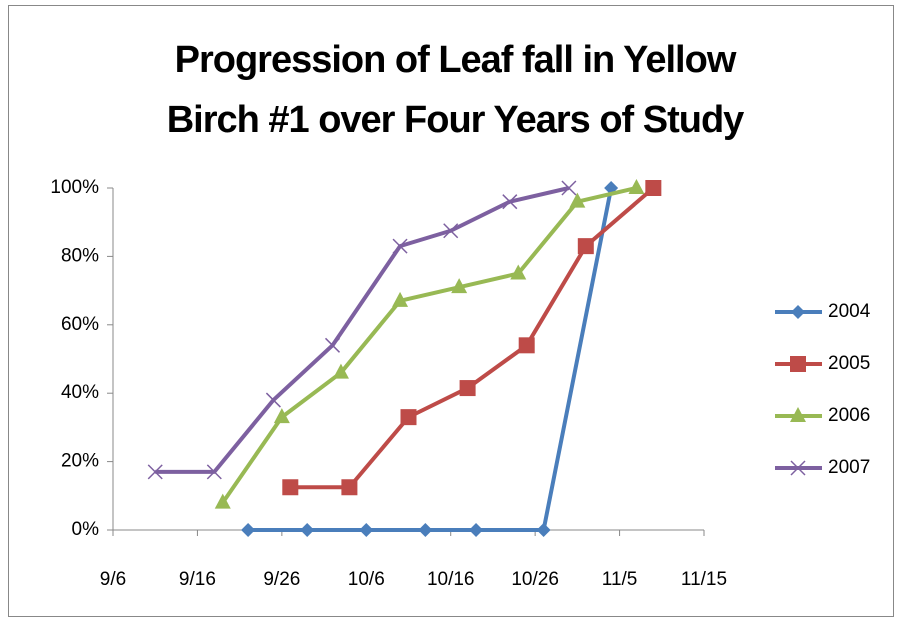  What do you see at coordinates (80, 255) in the screenshot?
I see `y-tick-label: 80%` at bounding box center [80, 255].